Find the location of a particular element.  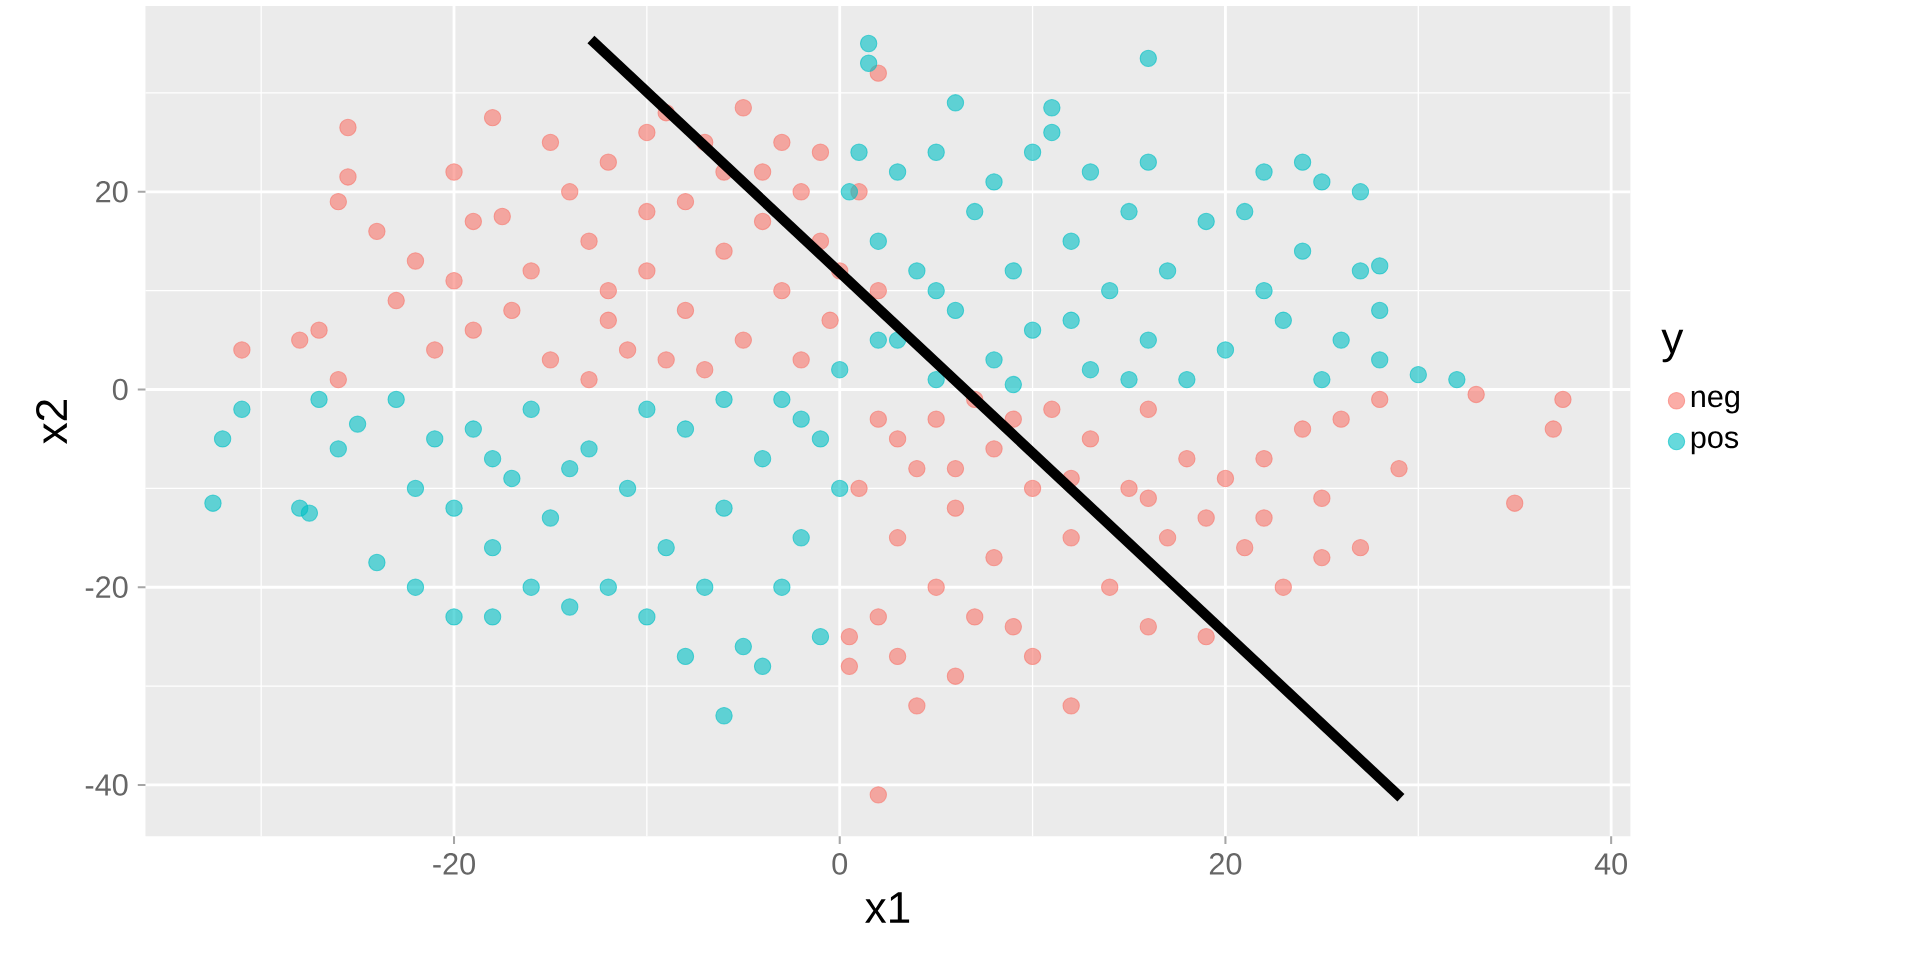

legend-title: y is located at coordinates (1672, 346).